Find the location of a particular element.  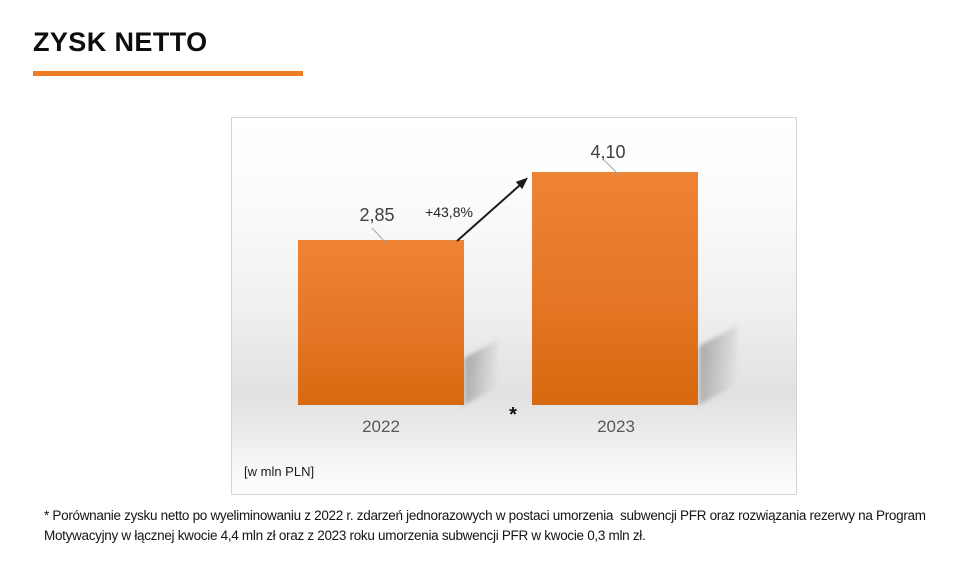

bar-shadow-2022 is located at coordinates (480, 372).